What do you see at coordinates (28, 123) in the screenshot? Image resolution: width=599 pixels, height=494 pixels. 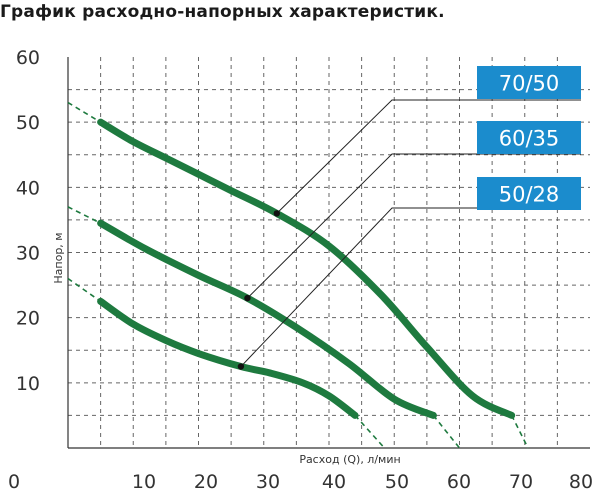 I see `y-tick-label: 50` at bounding box center [28, 123].